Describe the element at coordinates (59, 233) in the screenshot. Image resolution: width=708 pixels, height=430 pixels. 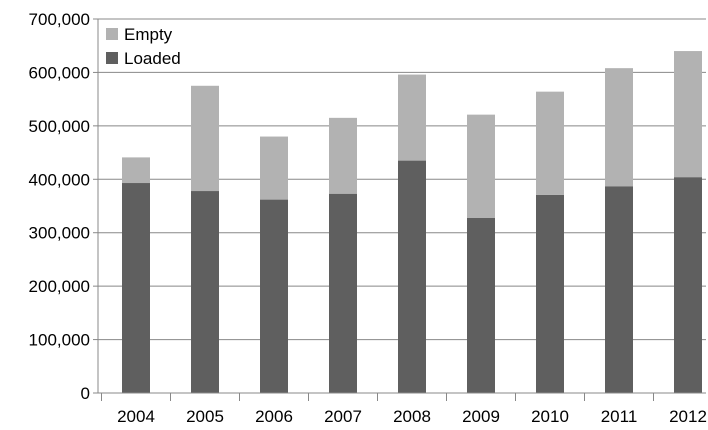
I see `y-tick-label: 300,000` at that location.